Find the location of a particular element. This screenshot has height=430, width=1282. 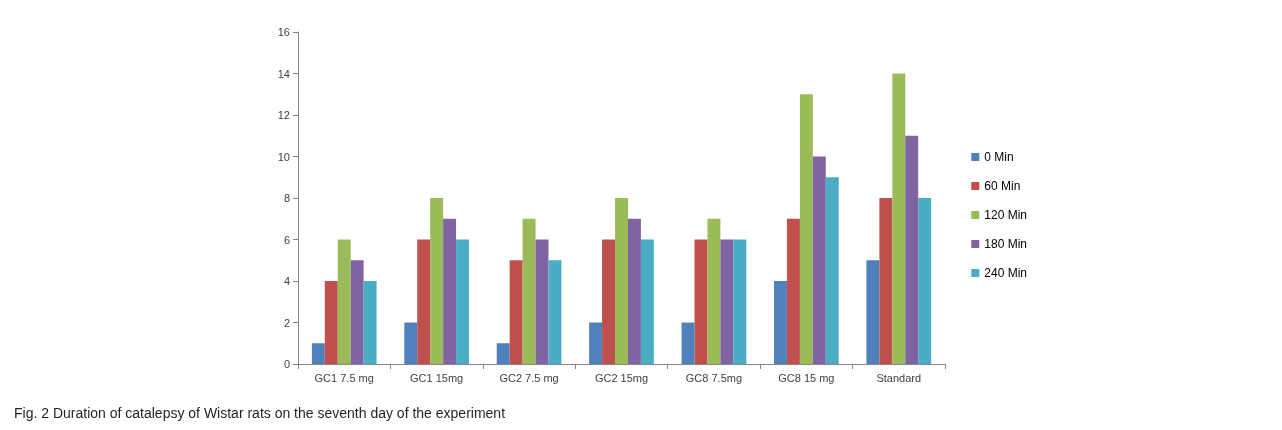

x-tick-label: GC8 15 mg is located at coordinates (806, 377).